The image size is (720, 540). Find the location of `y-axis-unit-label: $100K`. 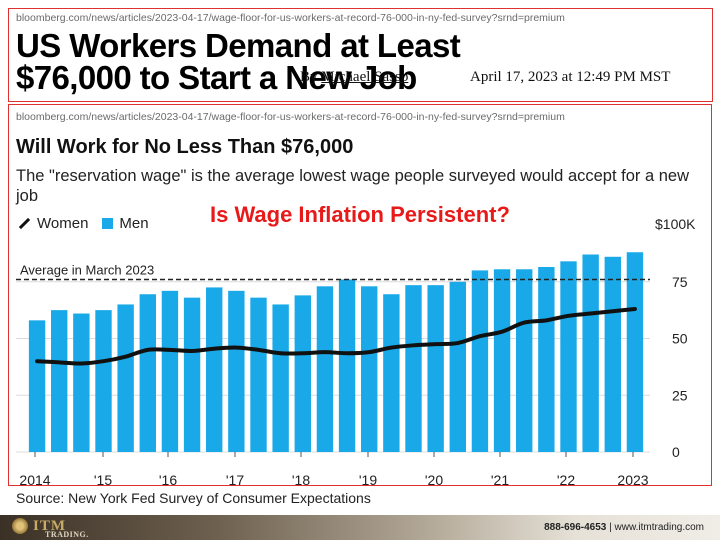

y-axis-unit-label: $100K is located at coordinates (675, 224).